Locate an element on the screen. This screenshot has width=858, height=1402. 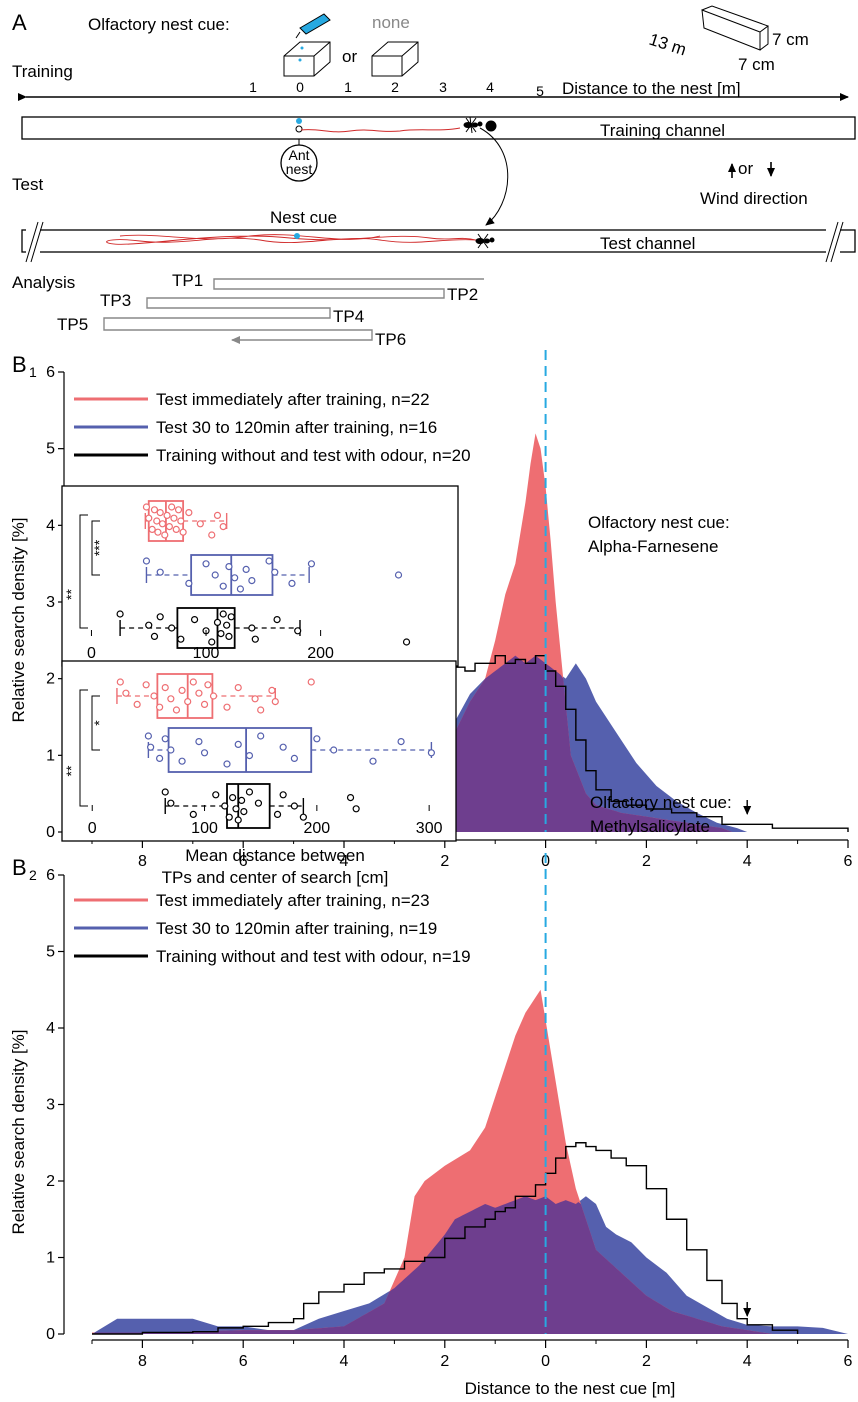
or-label: or is located at coordinates (349, 56).